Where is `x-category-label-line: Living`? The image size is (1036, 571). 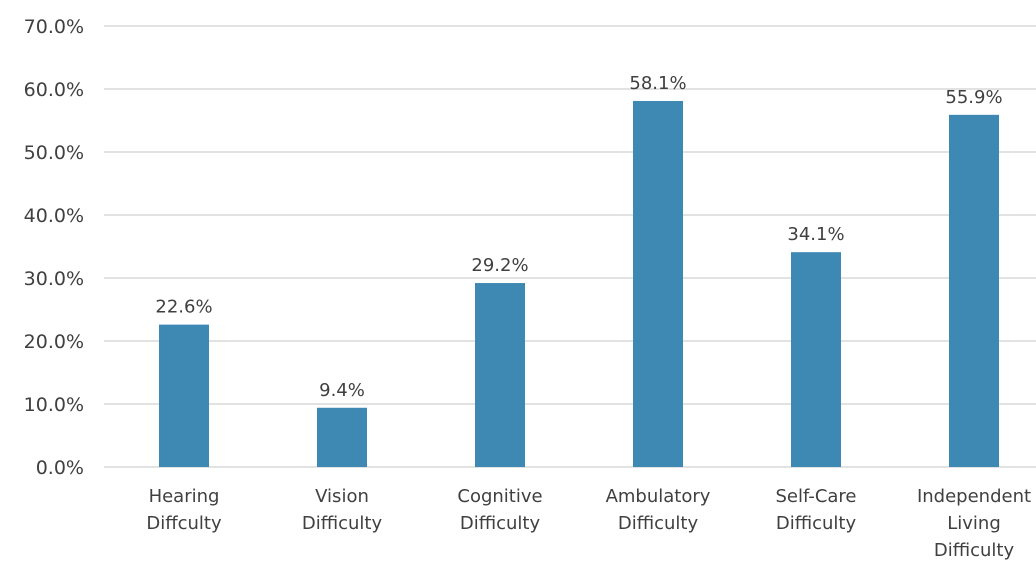 x-category-label-line: Living is located at coordinates (974, 523).